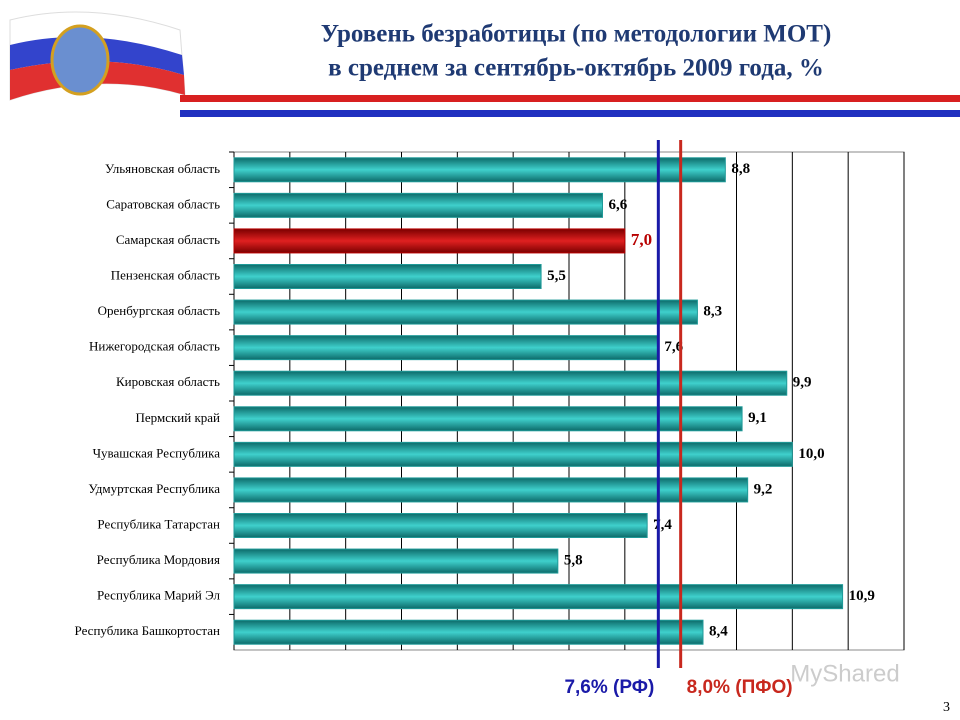 The width and height of the screenshot is (960, 720). What do you see at coordinates (168, 239) in the screenshot?
I see `category-label: Самарская область` at bounding box center [168, 239].